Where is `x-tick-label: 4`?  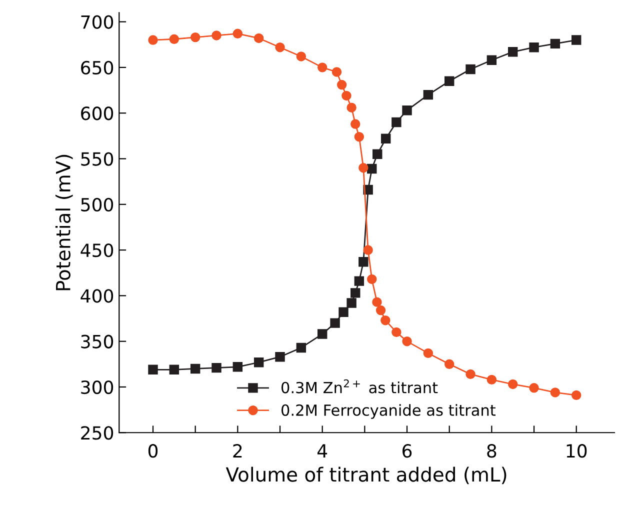
x-tick-label: 4 is located at coordinates (322, 451).